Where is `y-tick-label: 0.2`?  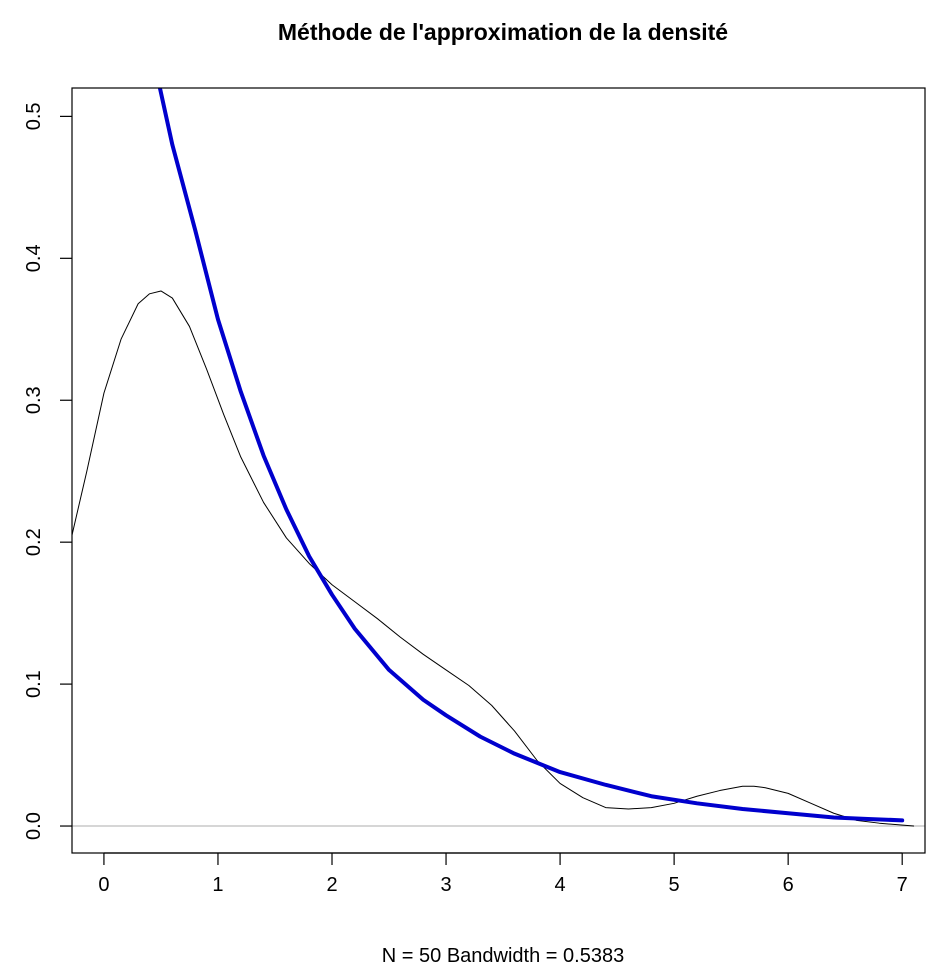
y-tick-label: 0.2 is located at coordinates (34, 542).